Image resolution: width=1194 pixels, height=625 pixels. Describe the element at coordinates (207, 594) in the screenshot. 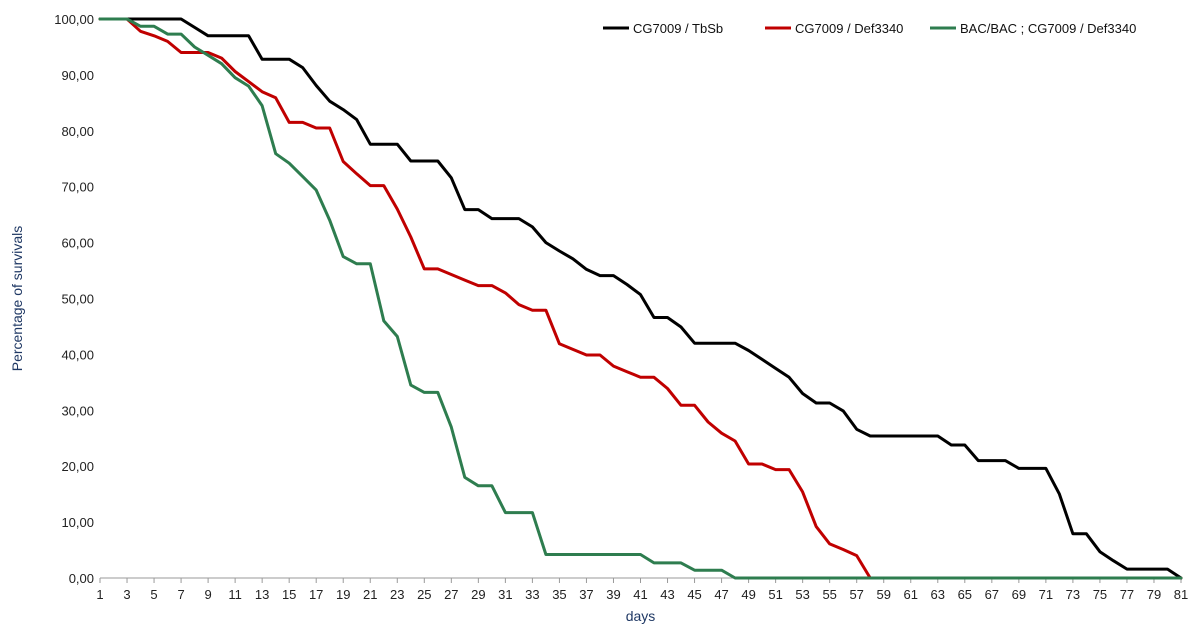

I see `x-tick-label: 9` at that location.